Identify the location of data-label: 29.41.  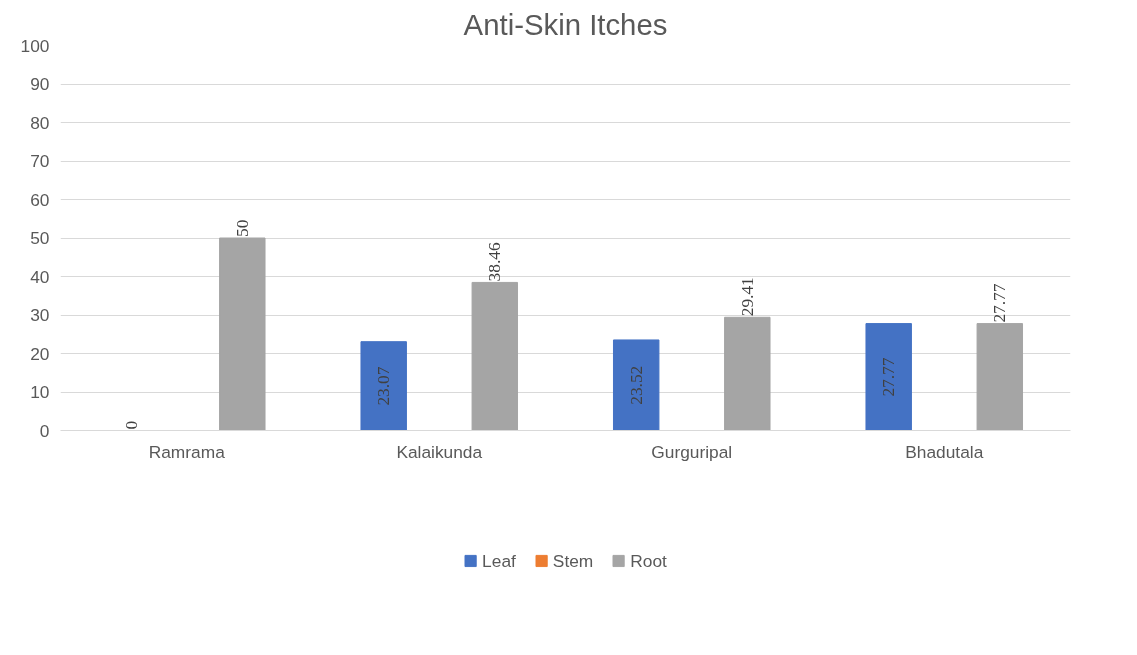
(747, 297).